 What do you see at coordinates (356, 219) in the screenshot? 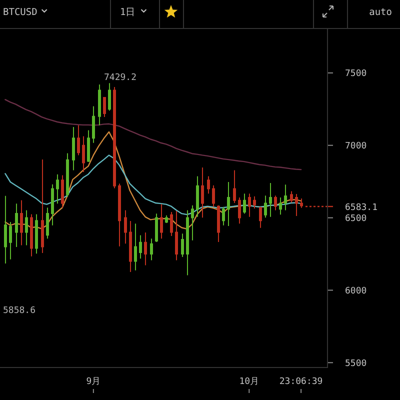
I see `y-tick-label: 6500` at bounding box center [356, 219].